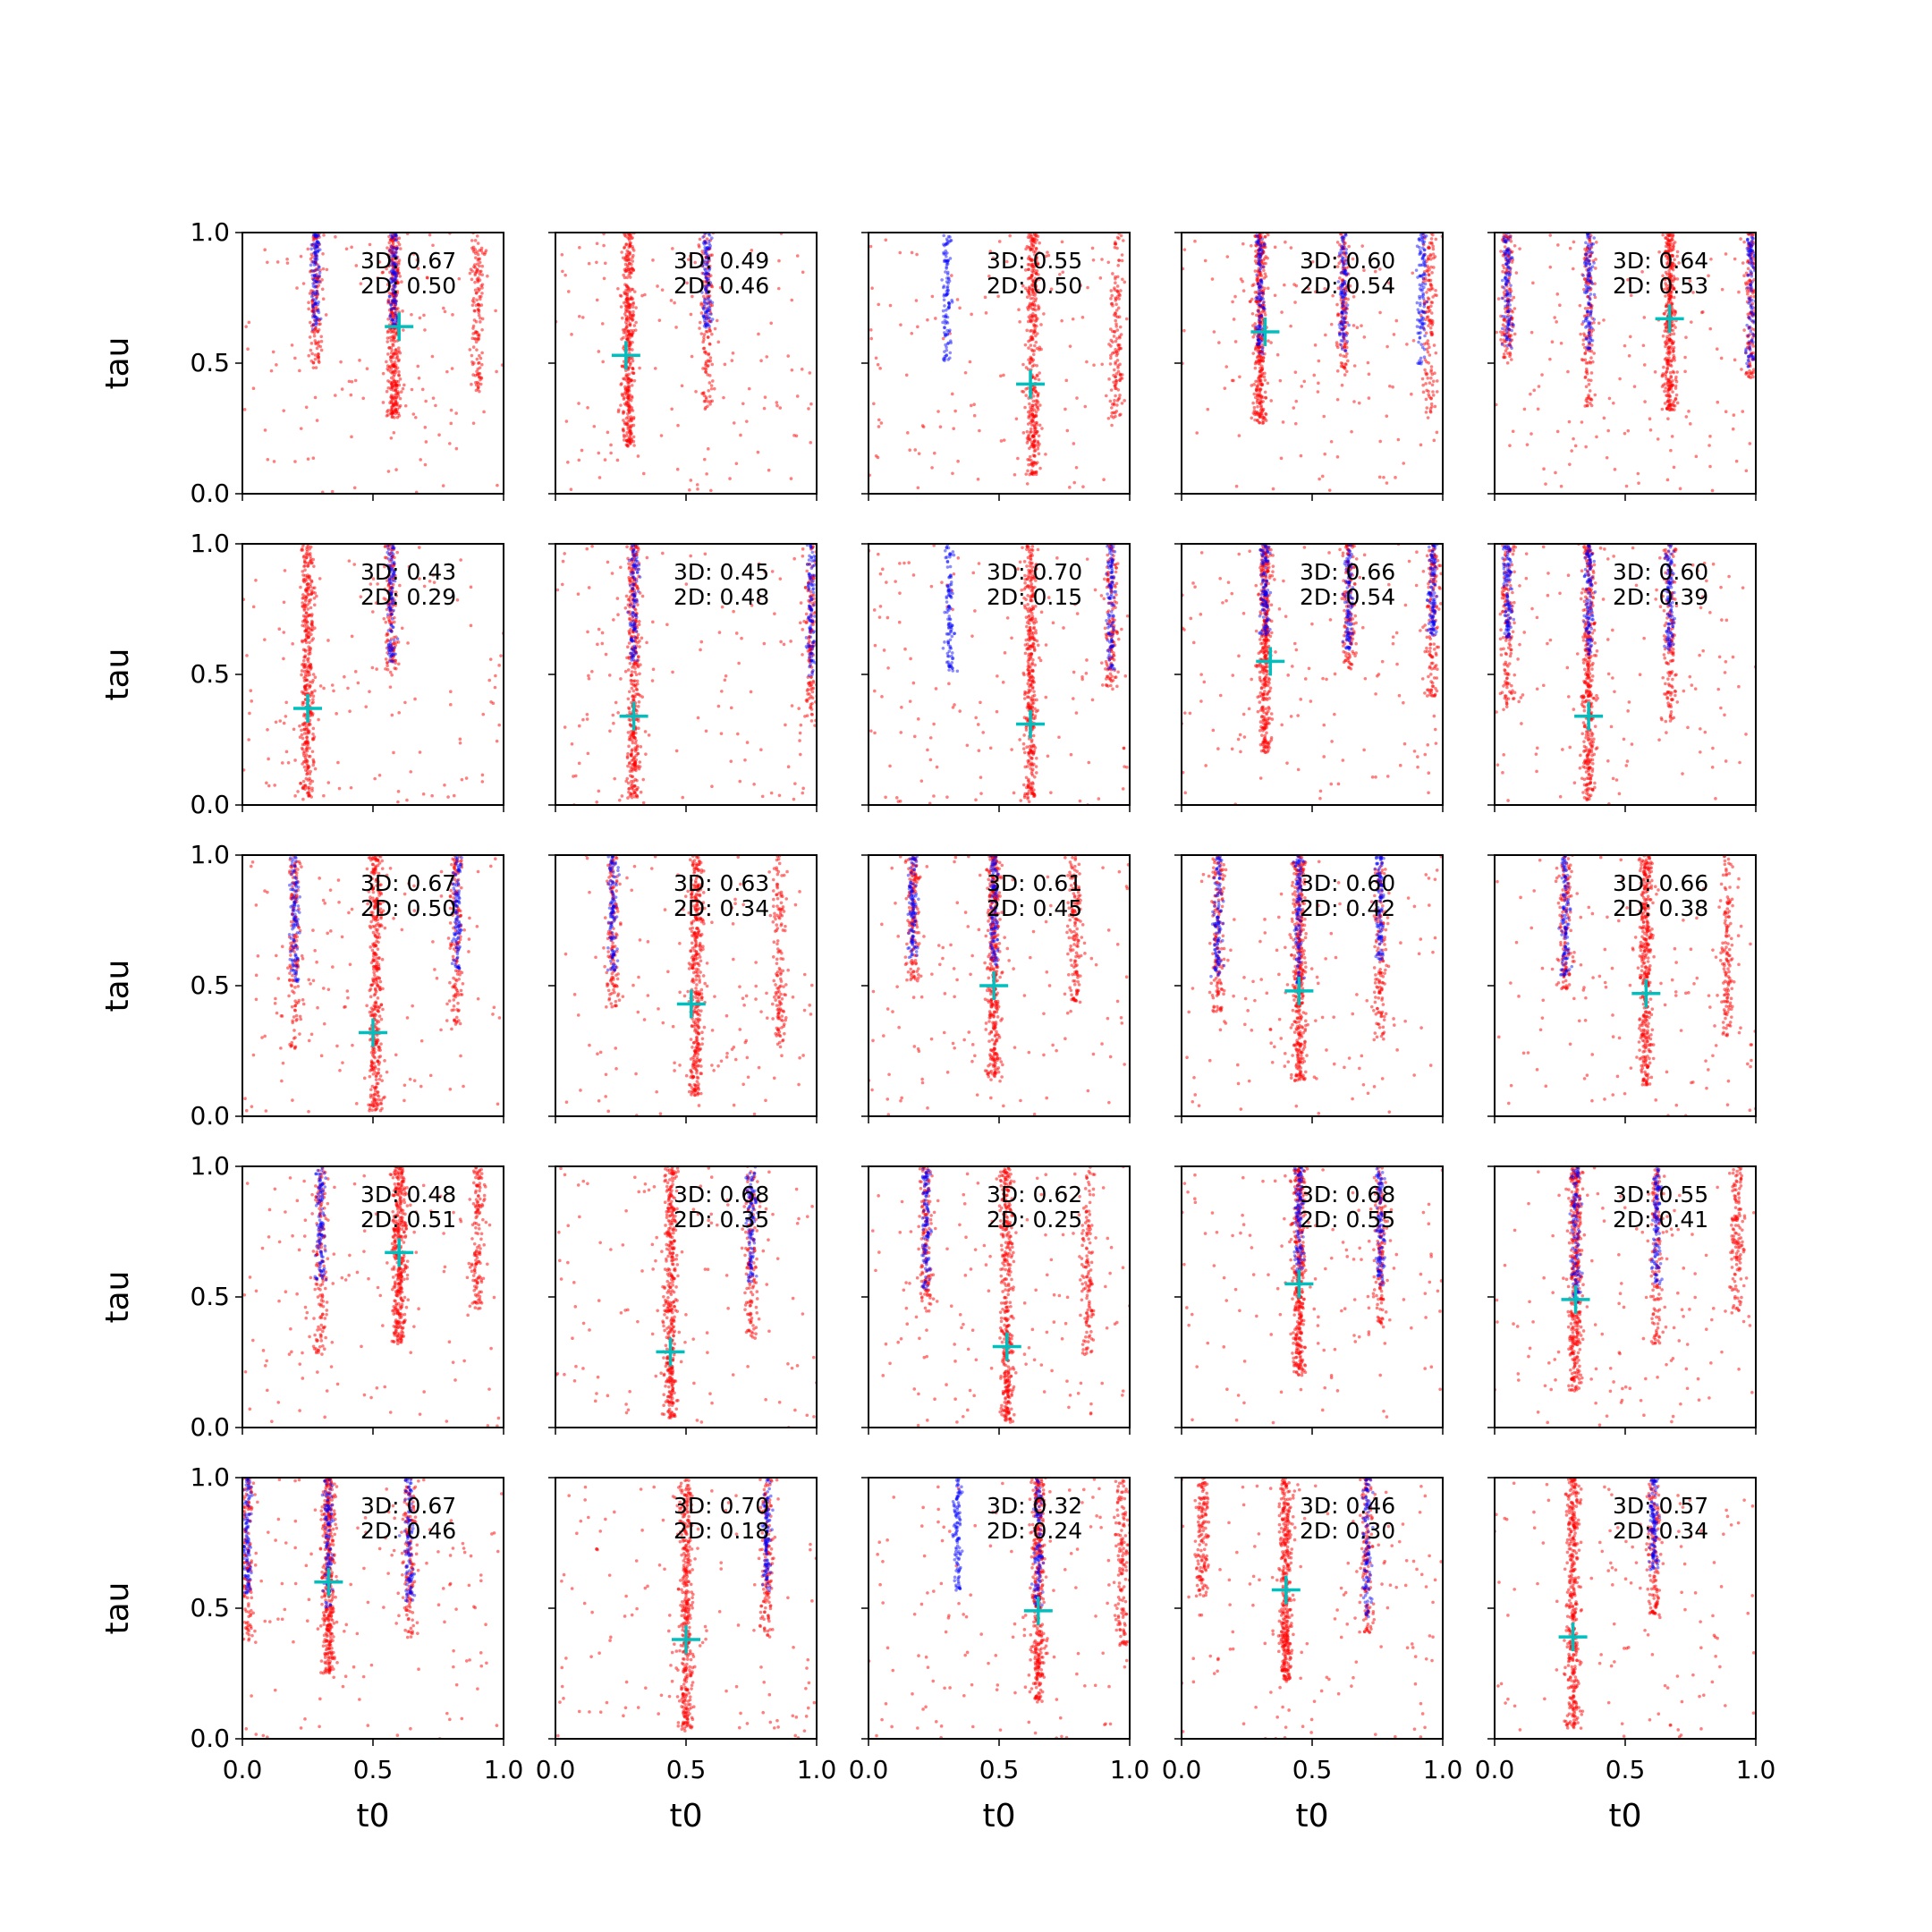  Describe the element at coordinates (721, 261) in the screenshot. I see `panel-annotation: 3D: 0.49` at that location.